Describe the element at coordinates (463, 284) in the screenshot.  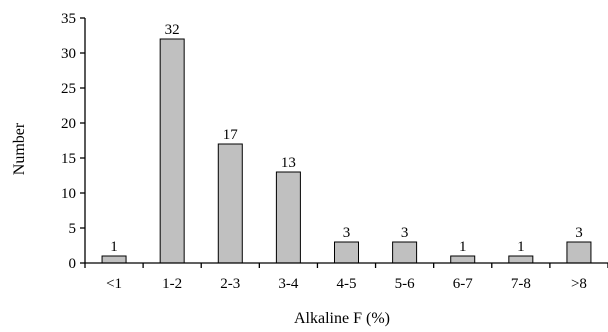
I see `x-tick-label: 6-7` at that location.